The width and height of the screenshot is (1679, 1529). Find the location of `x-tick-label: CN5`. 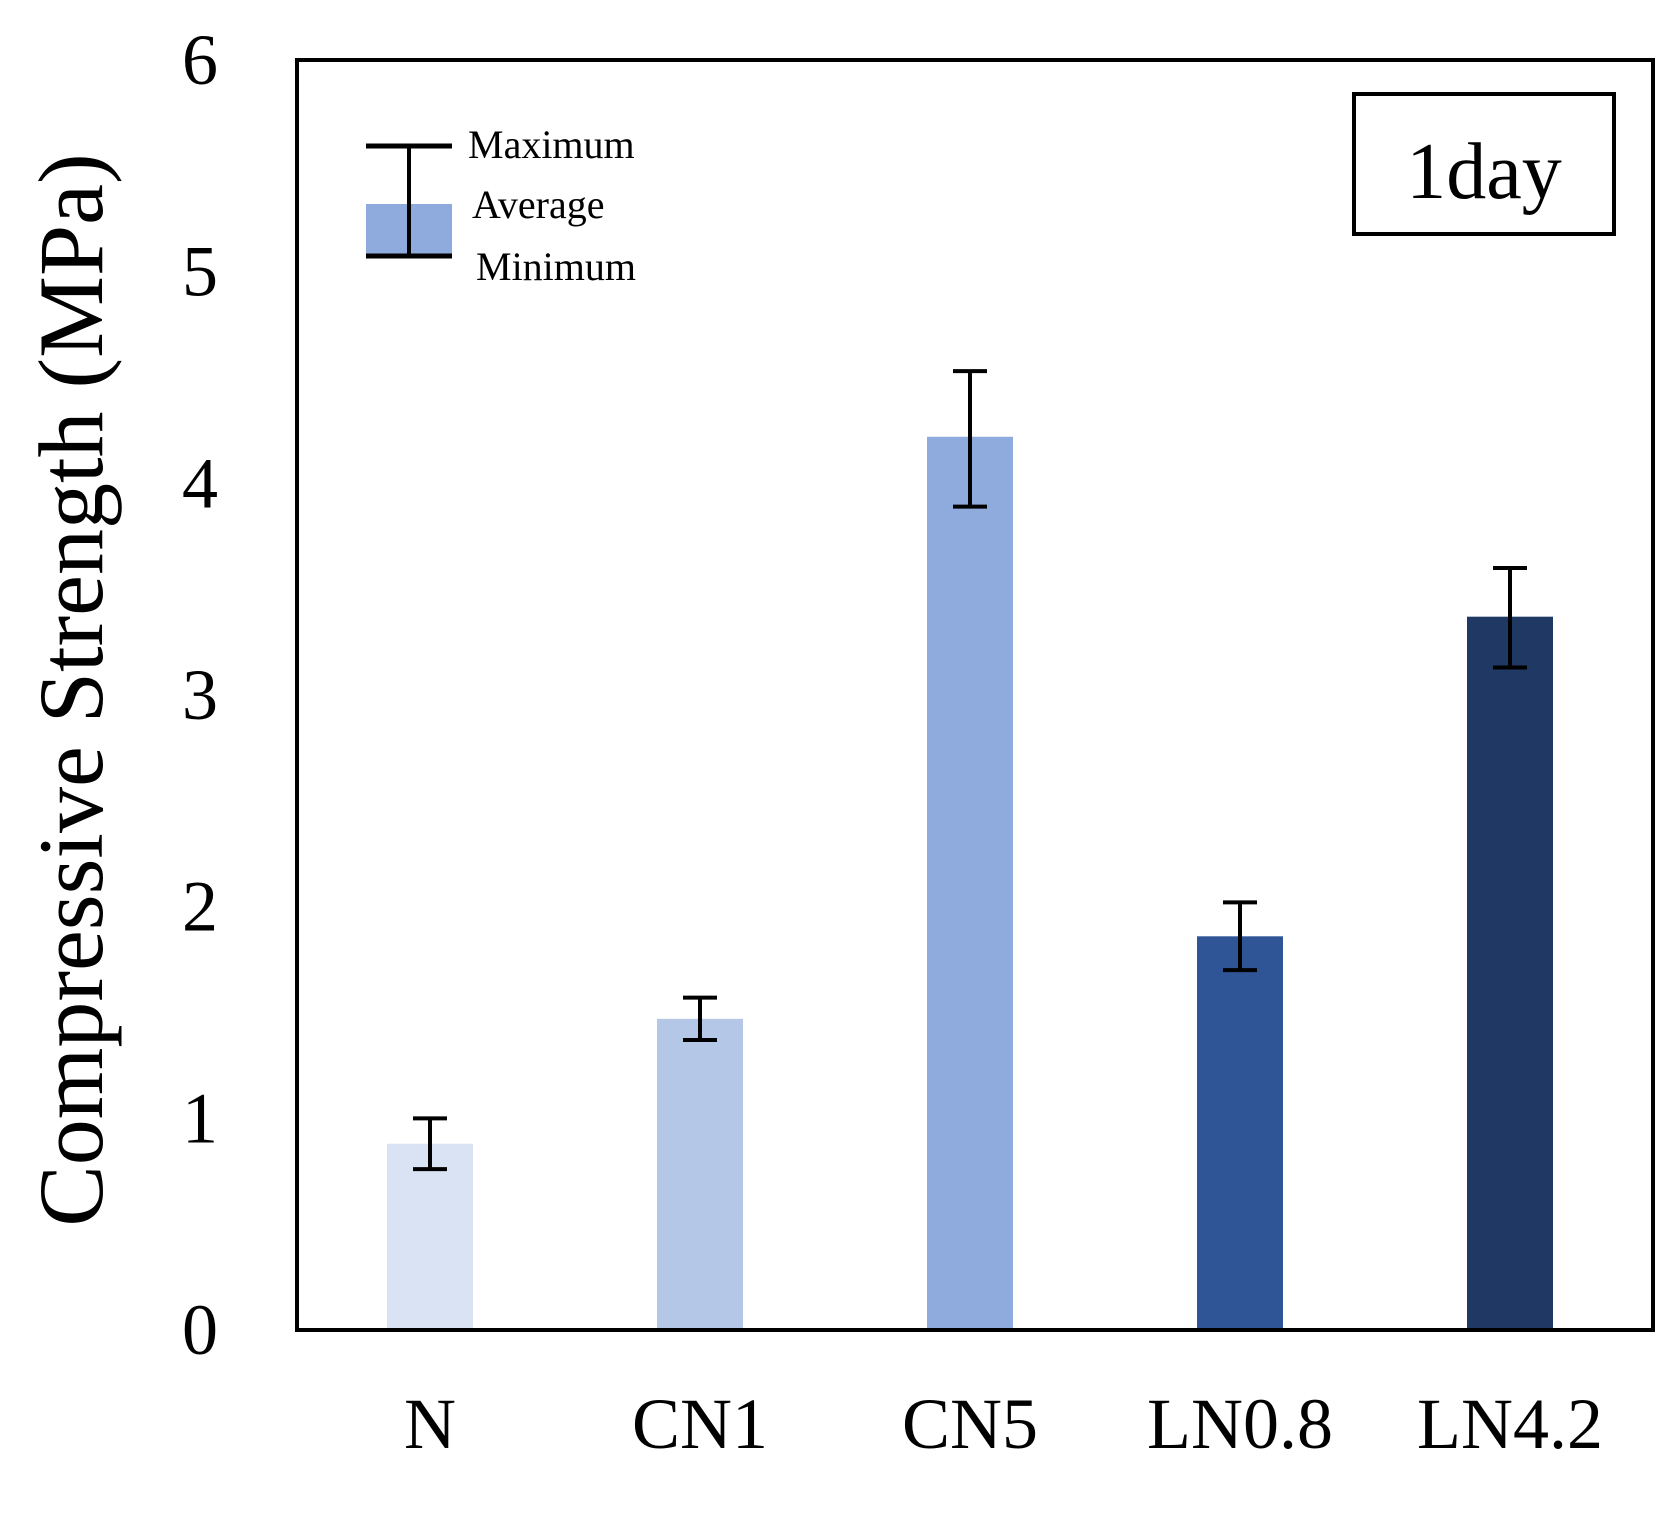

x-tick-label: CN5 is located at coordinates (970, 1424).